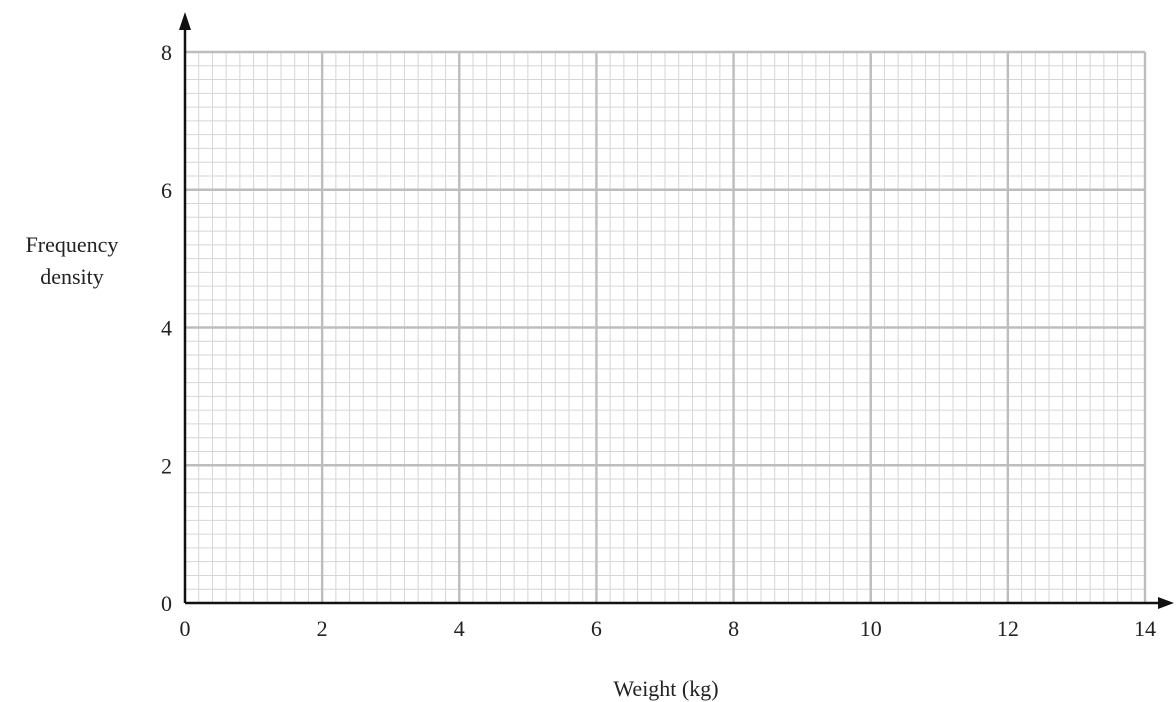 The image size is (1176, 702). Describe the element at coordinates (166, 52) in the screenshot. I see `y-tick-label: 8` at that location.